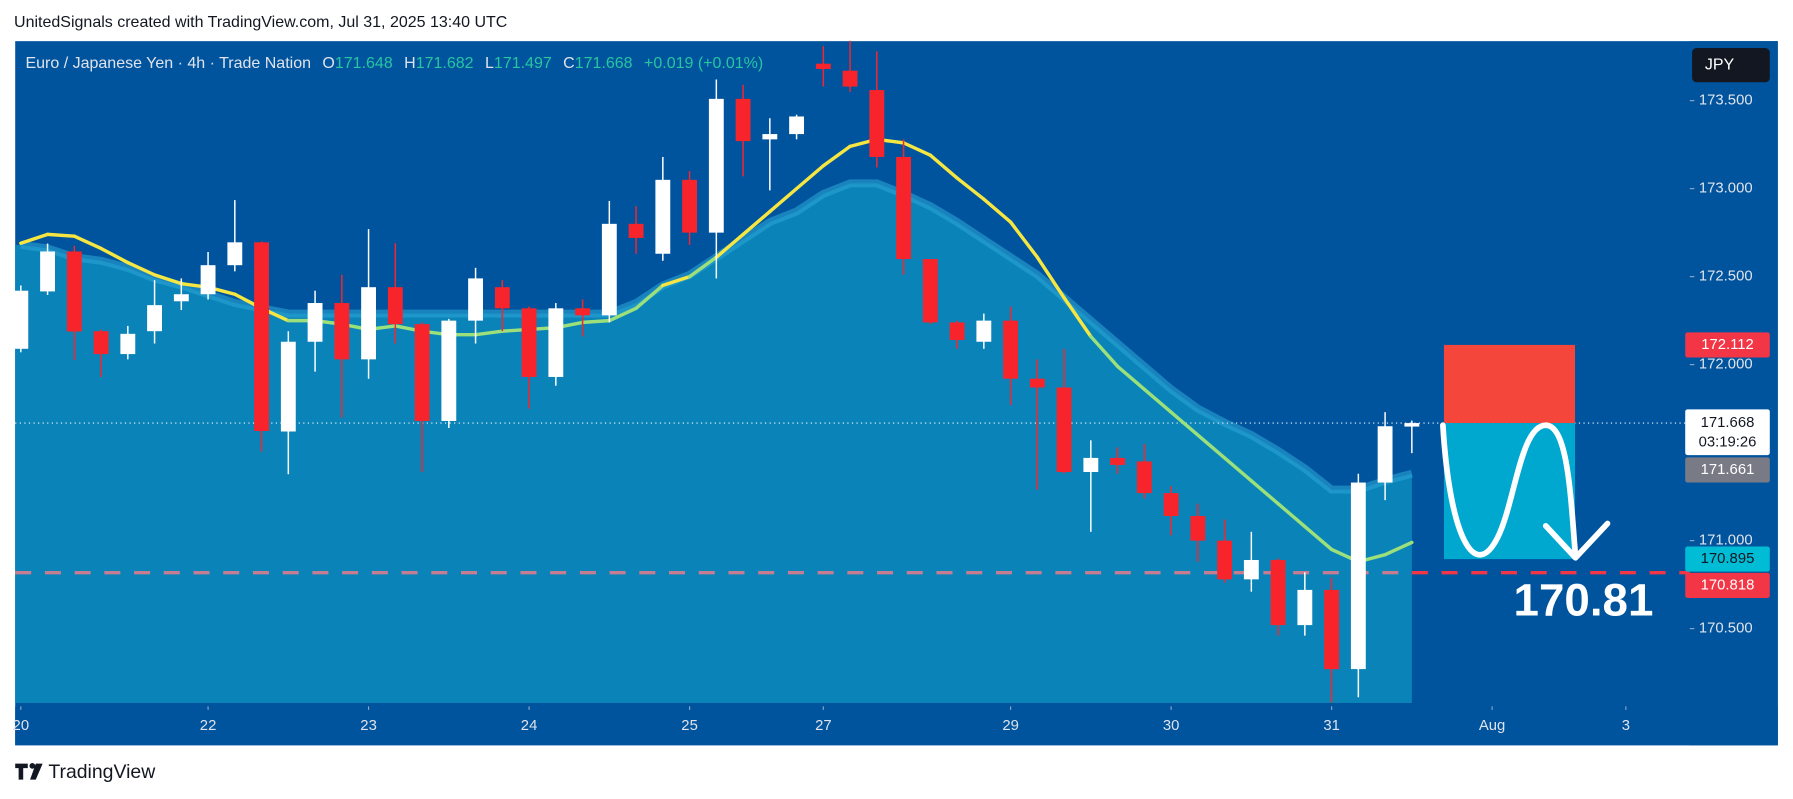 This screenshot has height=799, width=1793. I want to click on currency: JPY, so click(1720, 64).